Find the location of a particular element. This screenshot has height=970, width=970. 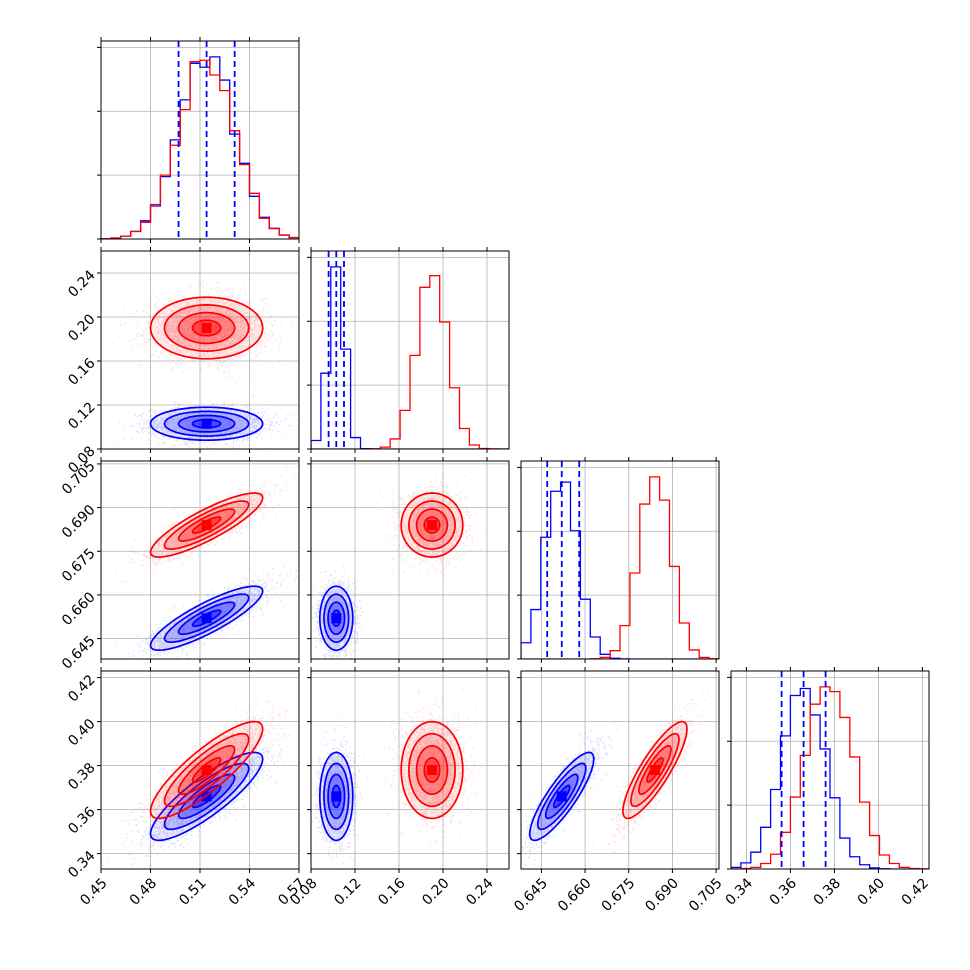

scatter-points-red is located at coordinates (427, 767).